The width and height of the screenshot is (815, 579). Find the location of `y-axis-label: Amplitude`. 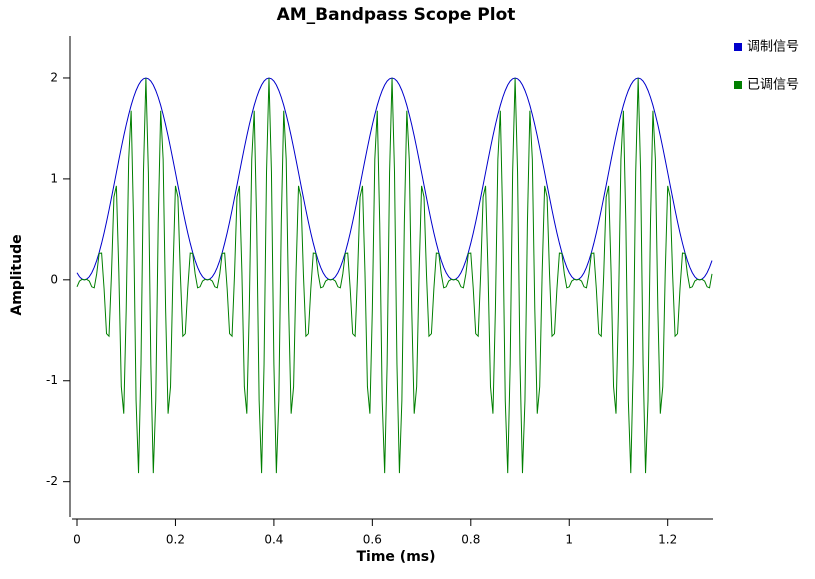

y-axis-label: Amplitude is located at coordinates (17, 274).